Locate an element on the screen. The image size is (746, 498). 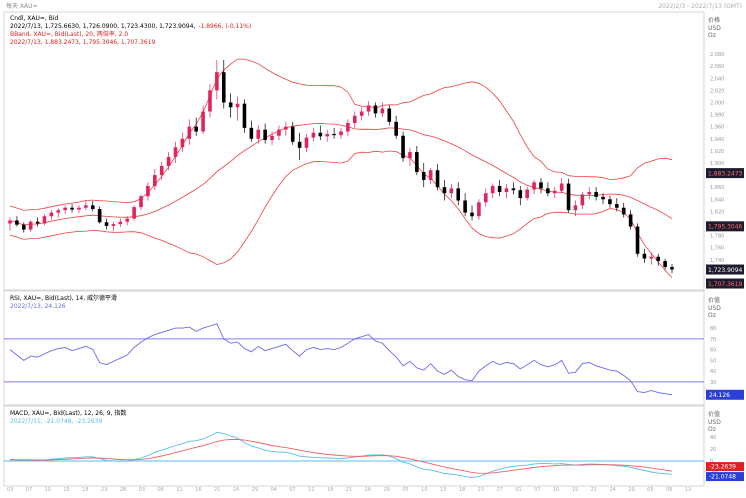
price-tick-label: 2,000 is located at coordinates (717, 103).